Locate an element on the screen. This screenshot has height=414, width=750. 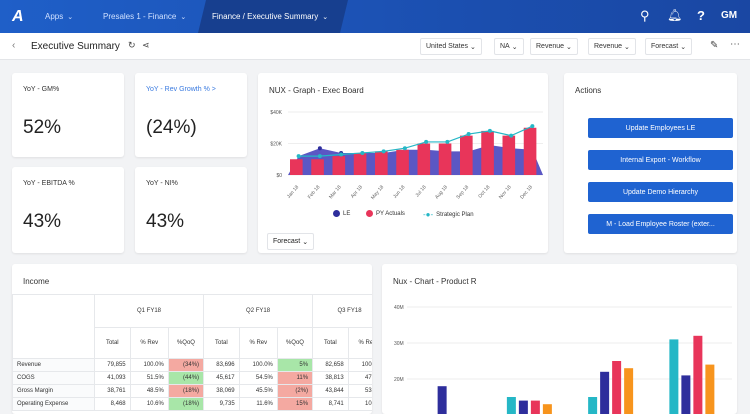
update-demo-hierarchy-button: Update Demo Hierarchy is located at coordinates (660, 192).